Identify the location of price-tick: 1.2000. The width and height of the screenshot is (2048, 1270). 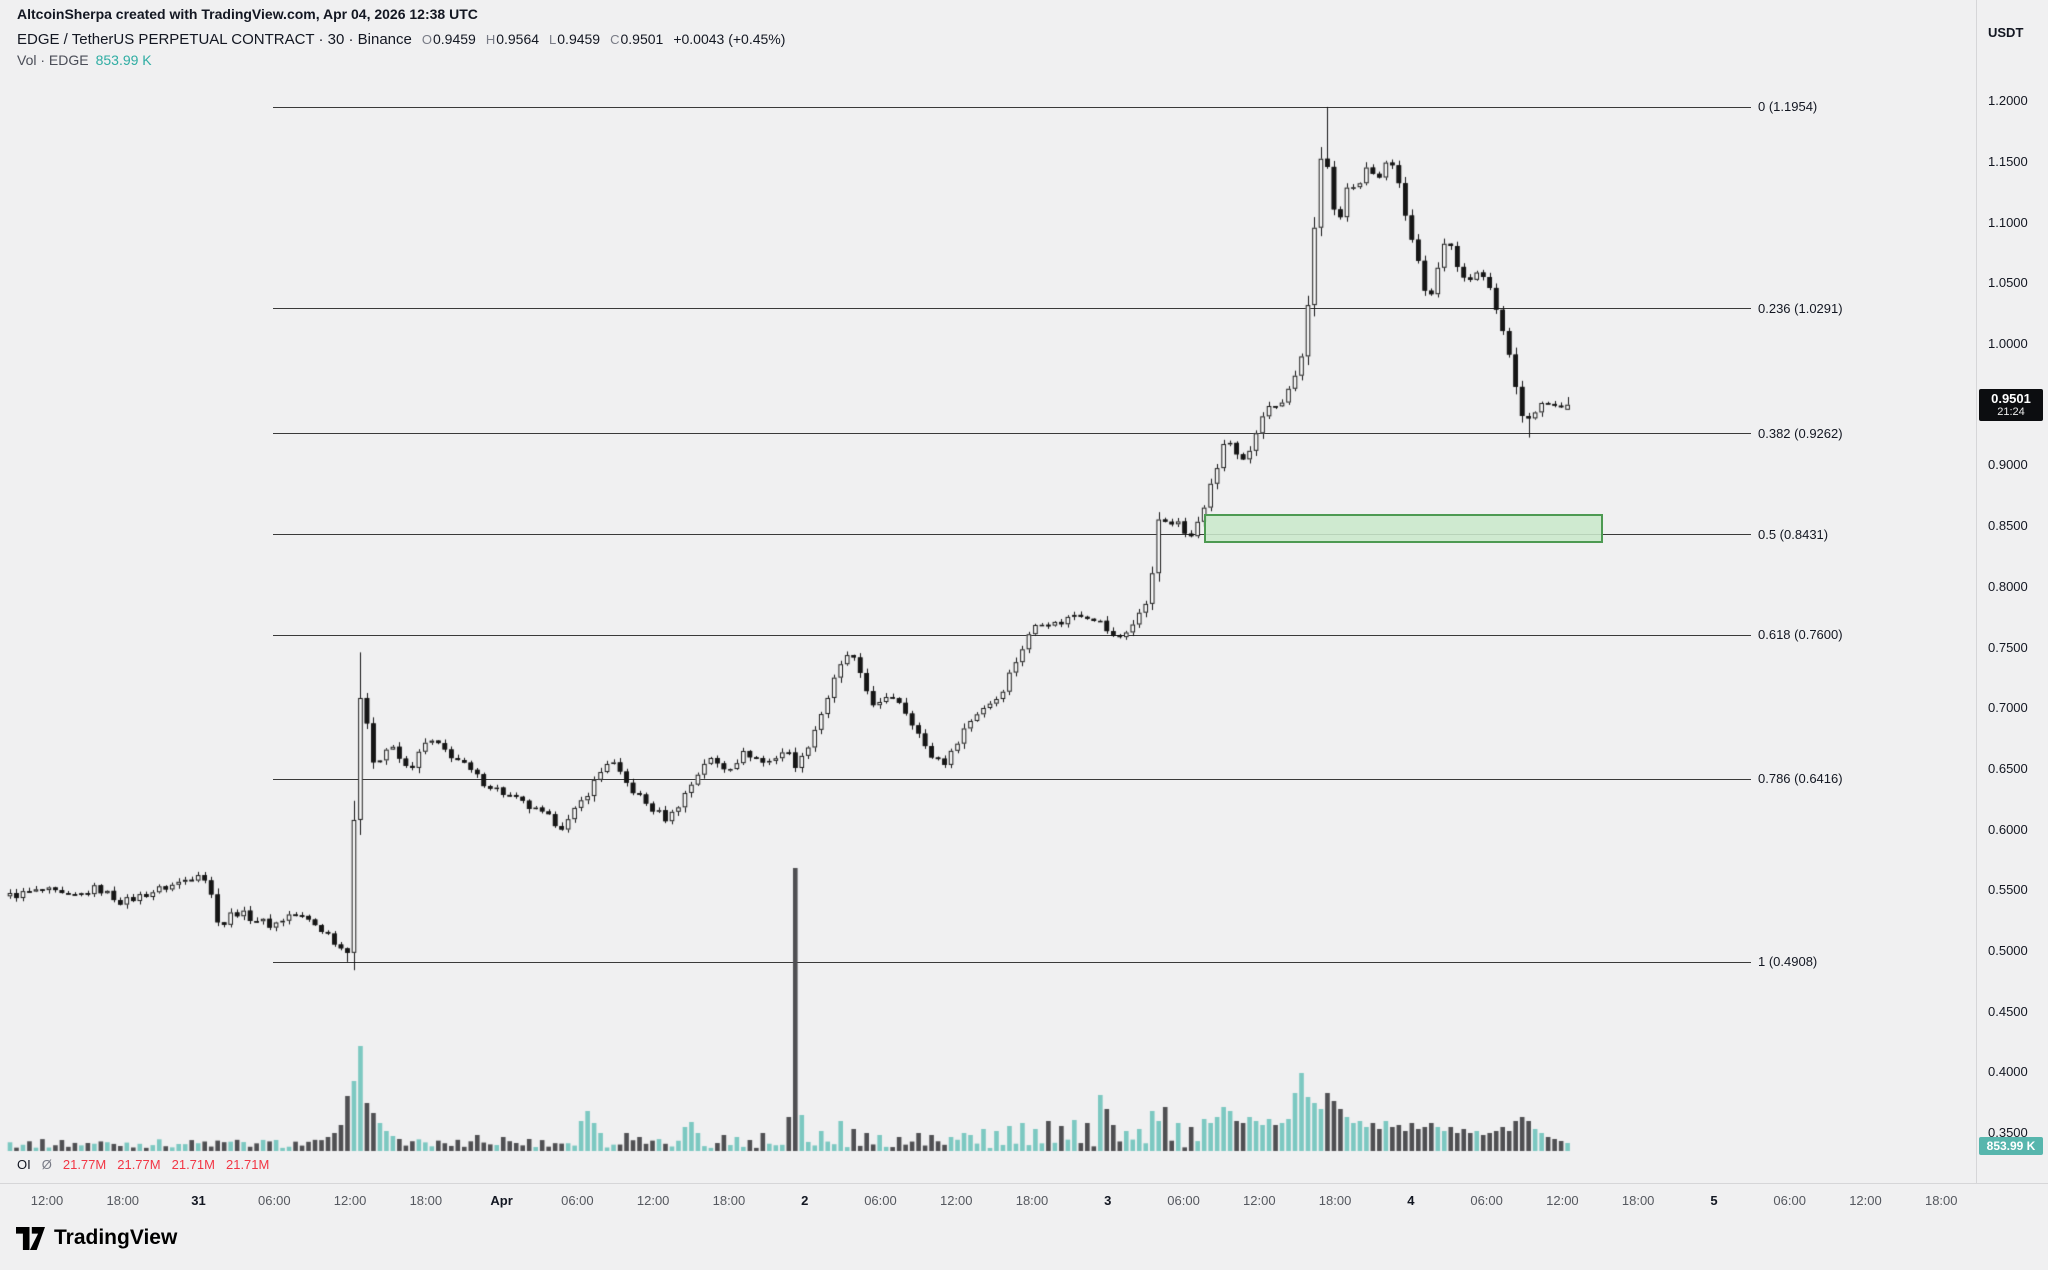
(2008, 101).